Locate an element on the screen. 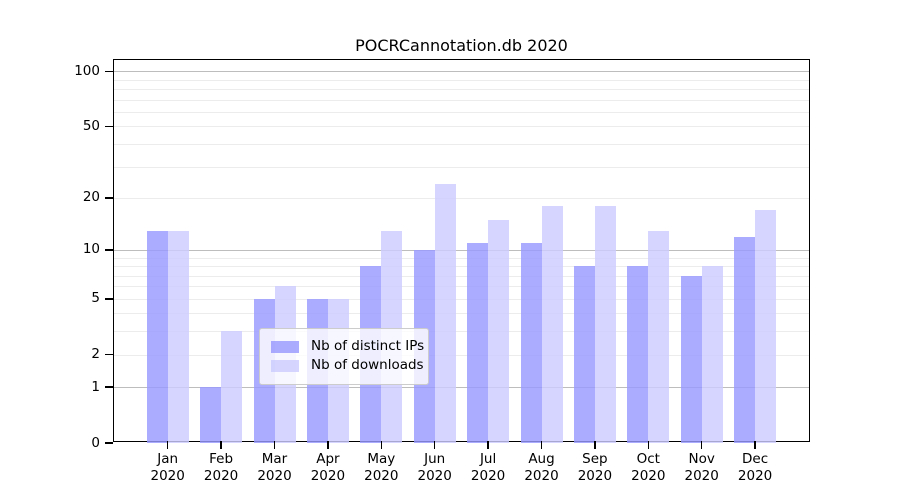 The height and width of the screenshot is (500, 900). bar-nb-of-downloads-feb-2020 is located at coordinates (232, 387).